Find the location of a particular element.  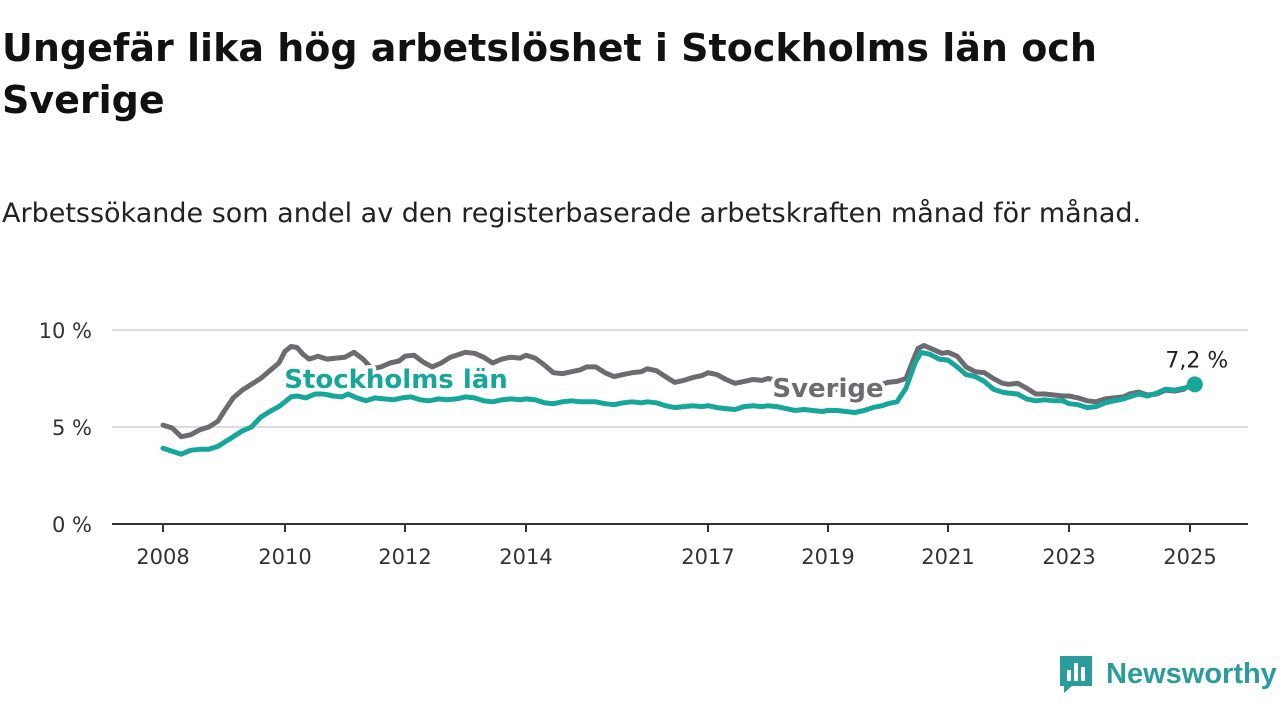

series-label-halo-sverige: Sverige is located at coordinates (827, 389).